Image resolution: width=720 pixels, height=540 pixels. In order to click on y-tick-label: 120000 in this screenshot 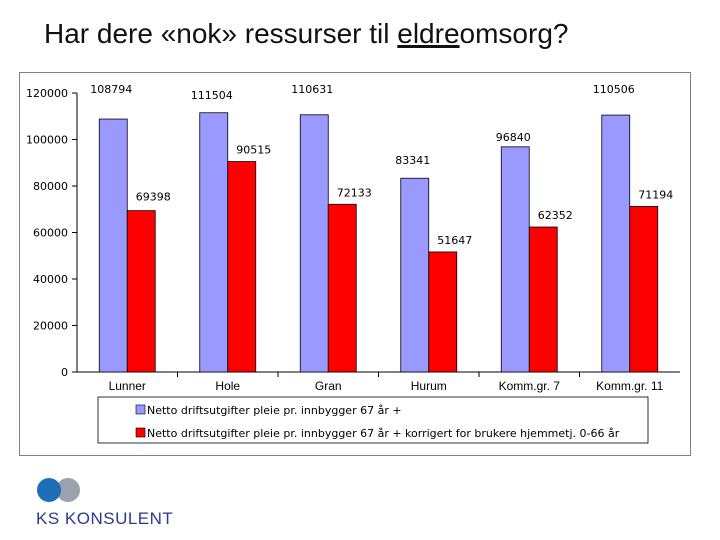, I will do `click(47, 93)`.